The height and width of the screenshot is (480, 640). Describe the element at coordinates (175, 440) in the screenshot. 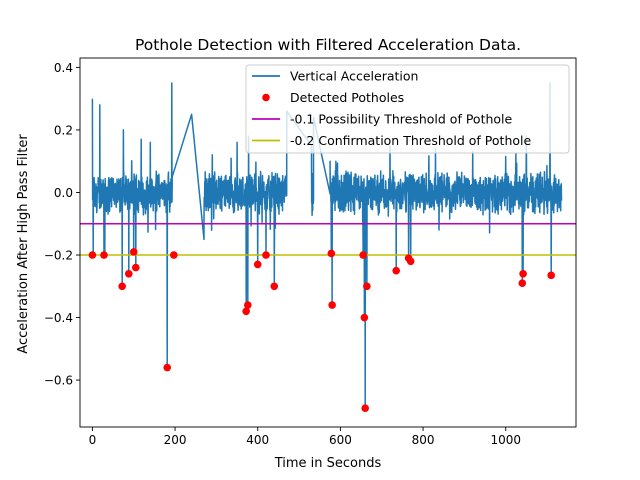

I see `x-tick-label: 200` at that location.